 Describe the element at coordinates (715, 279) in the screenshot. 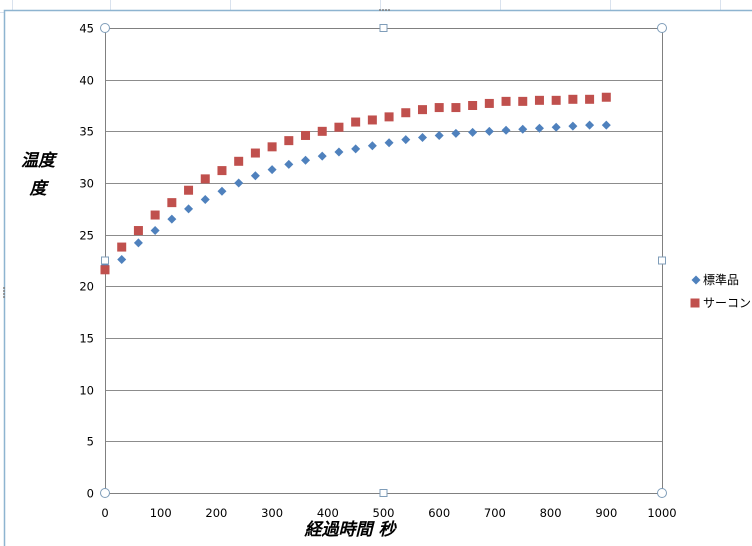

I see `legend-item-standard: 標準品` at that location.